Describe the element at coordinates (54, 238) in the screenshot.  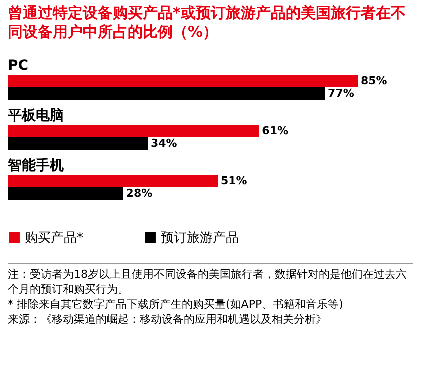
I see `legend-label: 购买产品*` at that location.